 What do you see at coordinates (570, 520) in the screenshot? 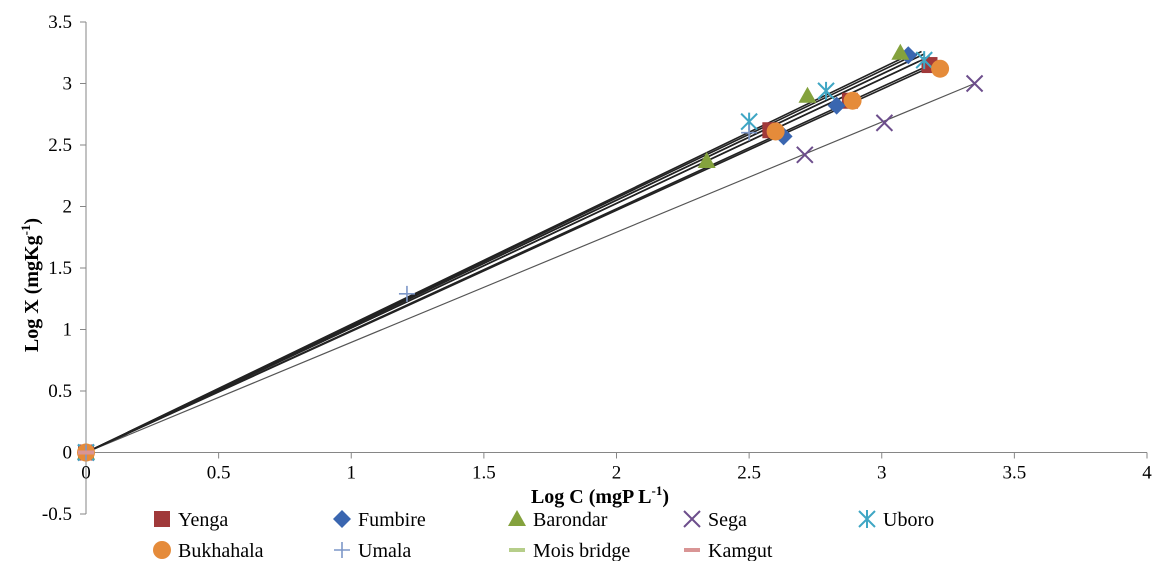
I see `legend-label-barondar: Barondar` at bounding box center [570, 520].